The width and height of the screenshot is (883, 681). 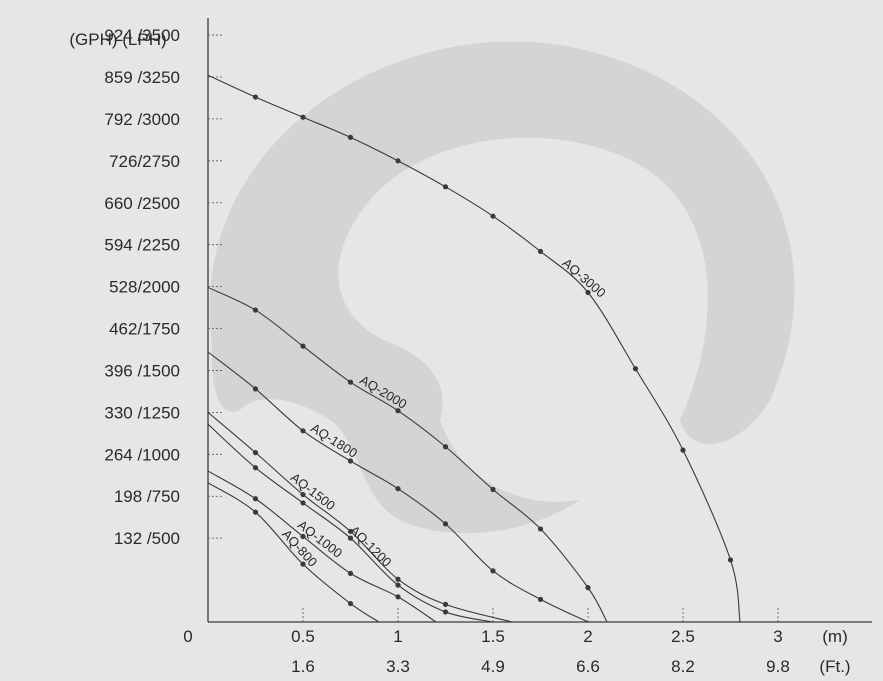 I want to click on x-unit-m: (m), so click(x=834, y=636).